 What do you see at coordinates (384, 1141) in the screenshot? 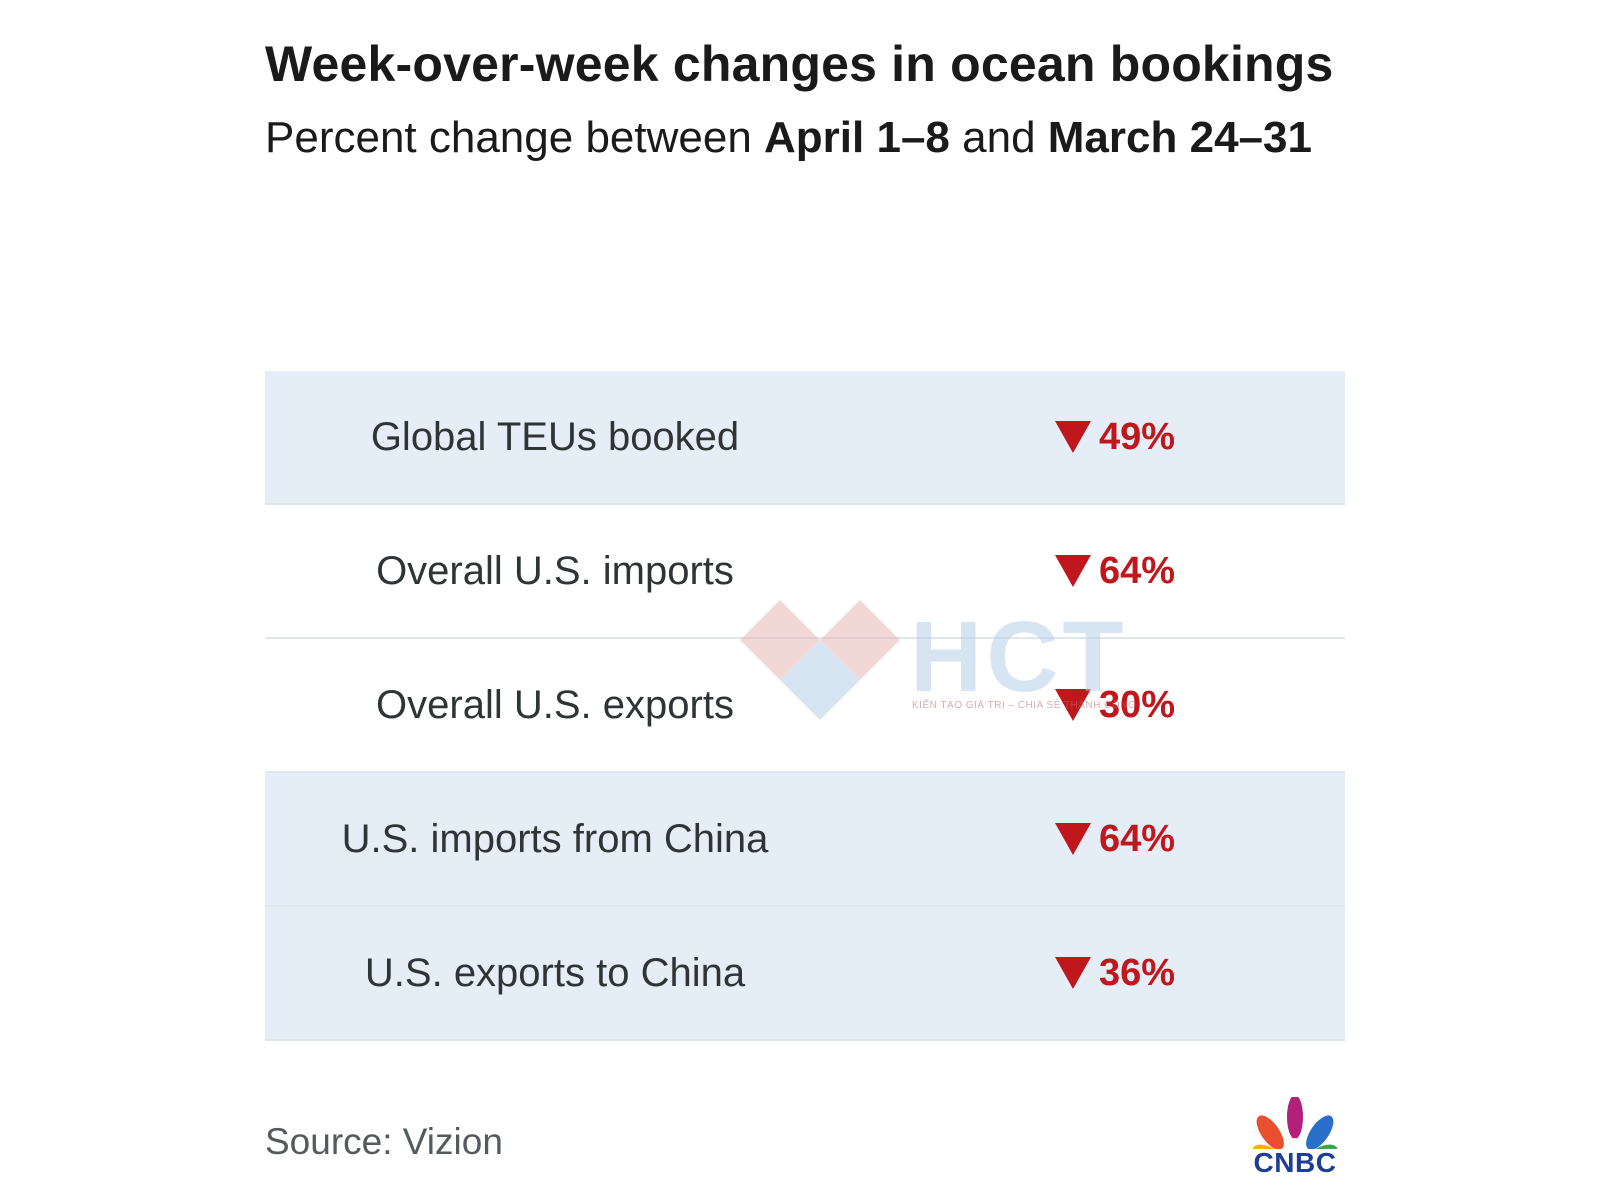
I see `source-note: Source: Vizion` at bounding box center [384, 1141].